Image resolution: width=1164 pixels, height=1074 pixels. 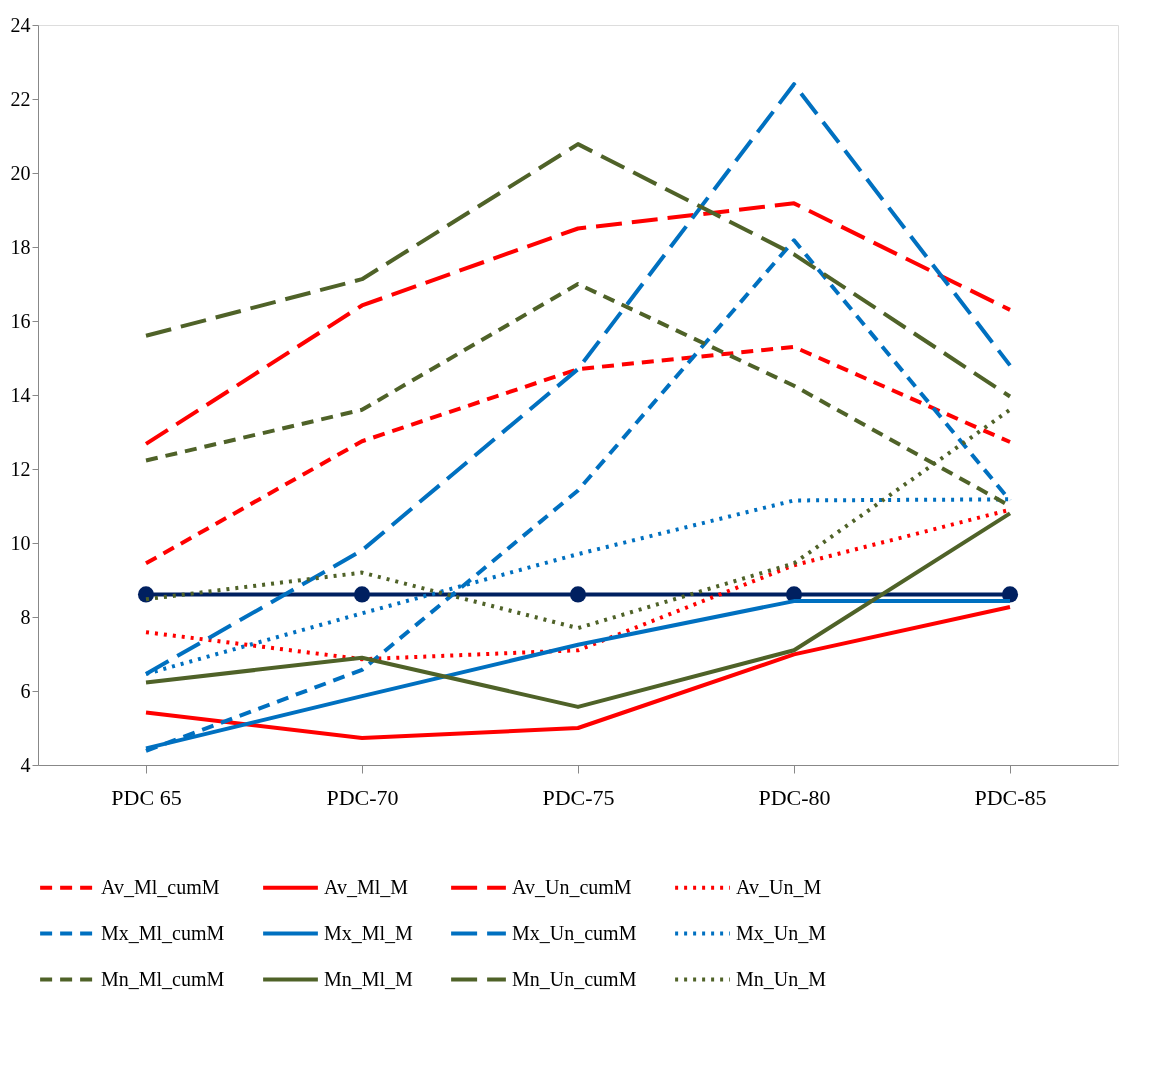 What do you see at coordinates (794, 797) in the screenshot?
I see `x-tick-label: PDC-80` at bounding box center [794, 797].